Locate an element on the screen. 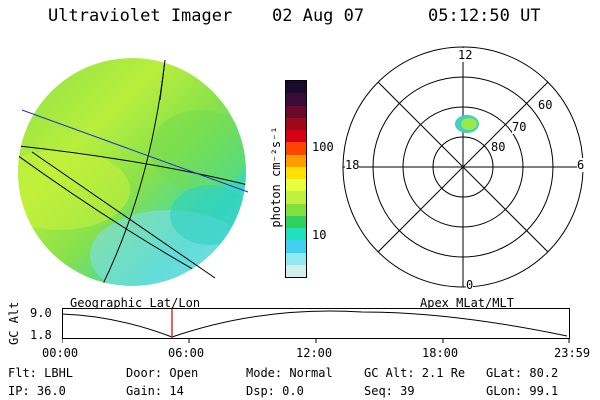 This screenshot has width=600, height=400. glon-info: GLon: 99.1 is located at coordinates (522, 391).